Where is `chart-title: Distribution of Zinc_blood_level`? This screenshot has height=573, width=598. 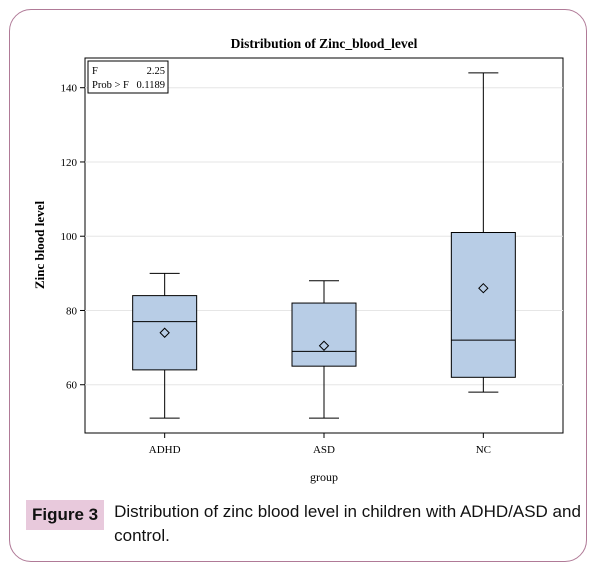
chart-title: Distribution of Zinc_blood_level is located at coordinates (324, 43).